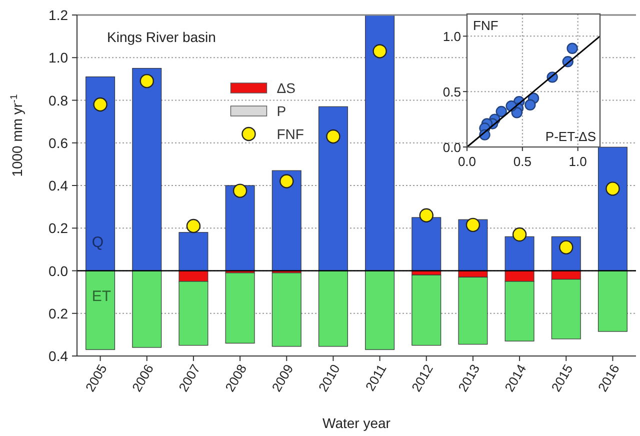 The image size is (640, 436). What do you see at coordinates (102, 296) in the screenshot?
I see `series-label: ET` at bounding box center [102, 296].